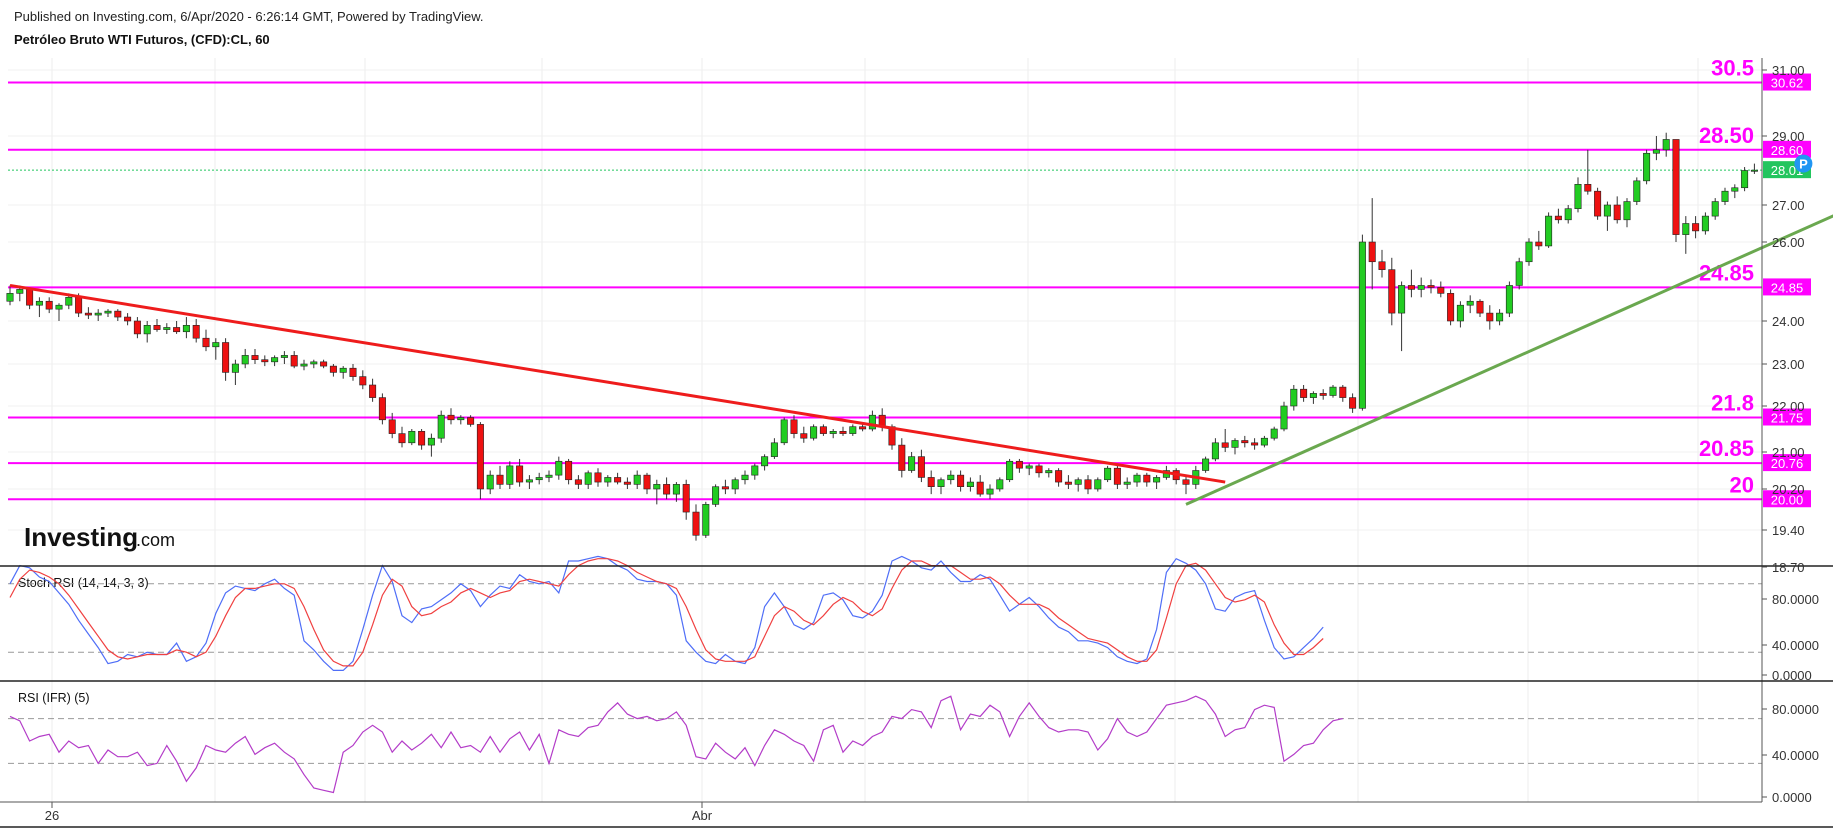  I want to click on time-tick-label: 26, so click(52, 815).